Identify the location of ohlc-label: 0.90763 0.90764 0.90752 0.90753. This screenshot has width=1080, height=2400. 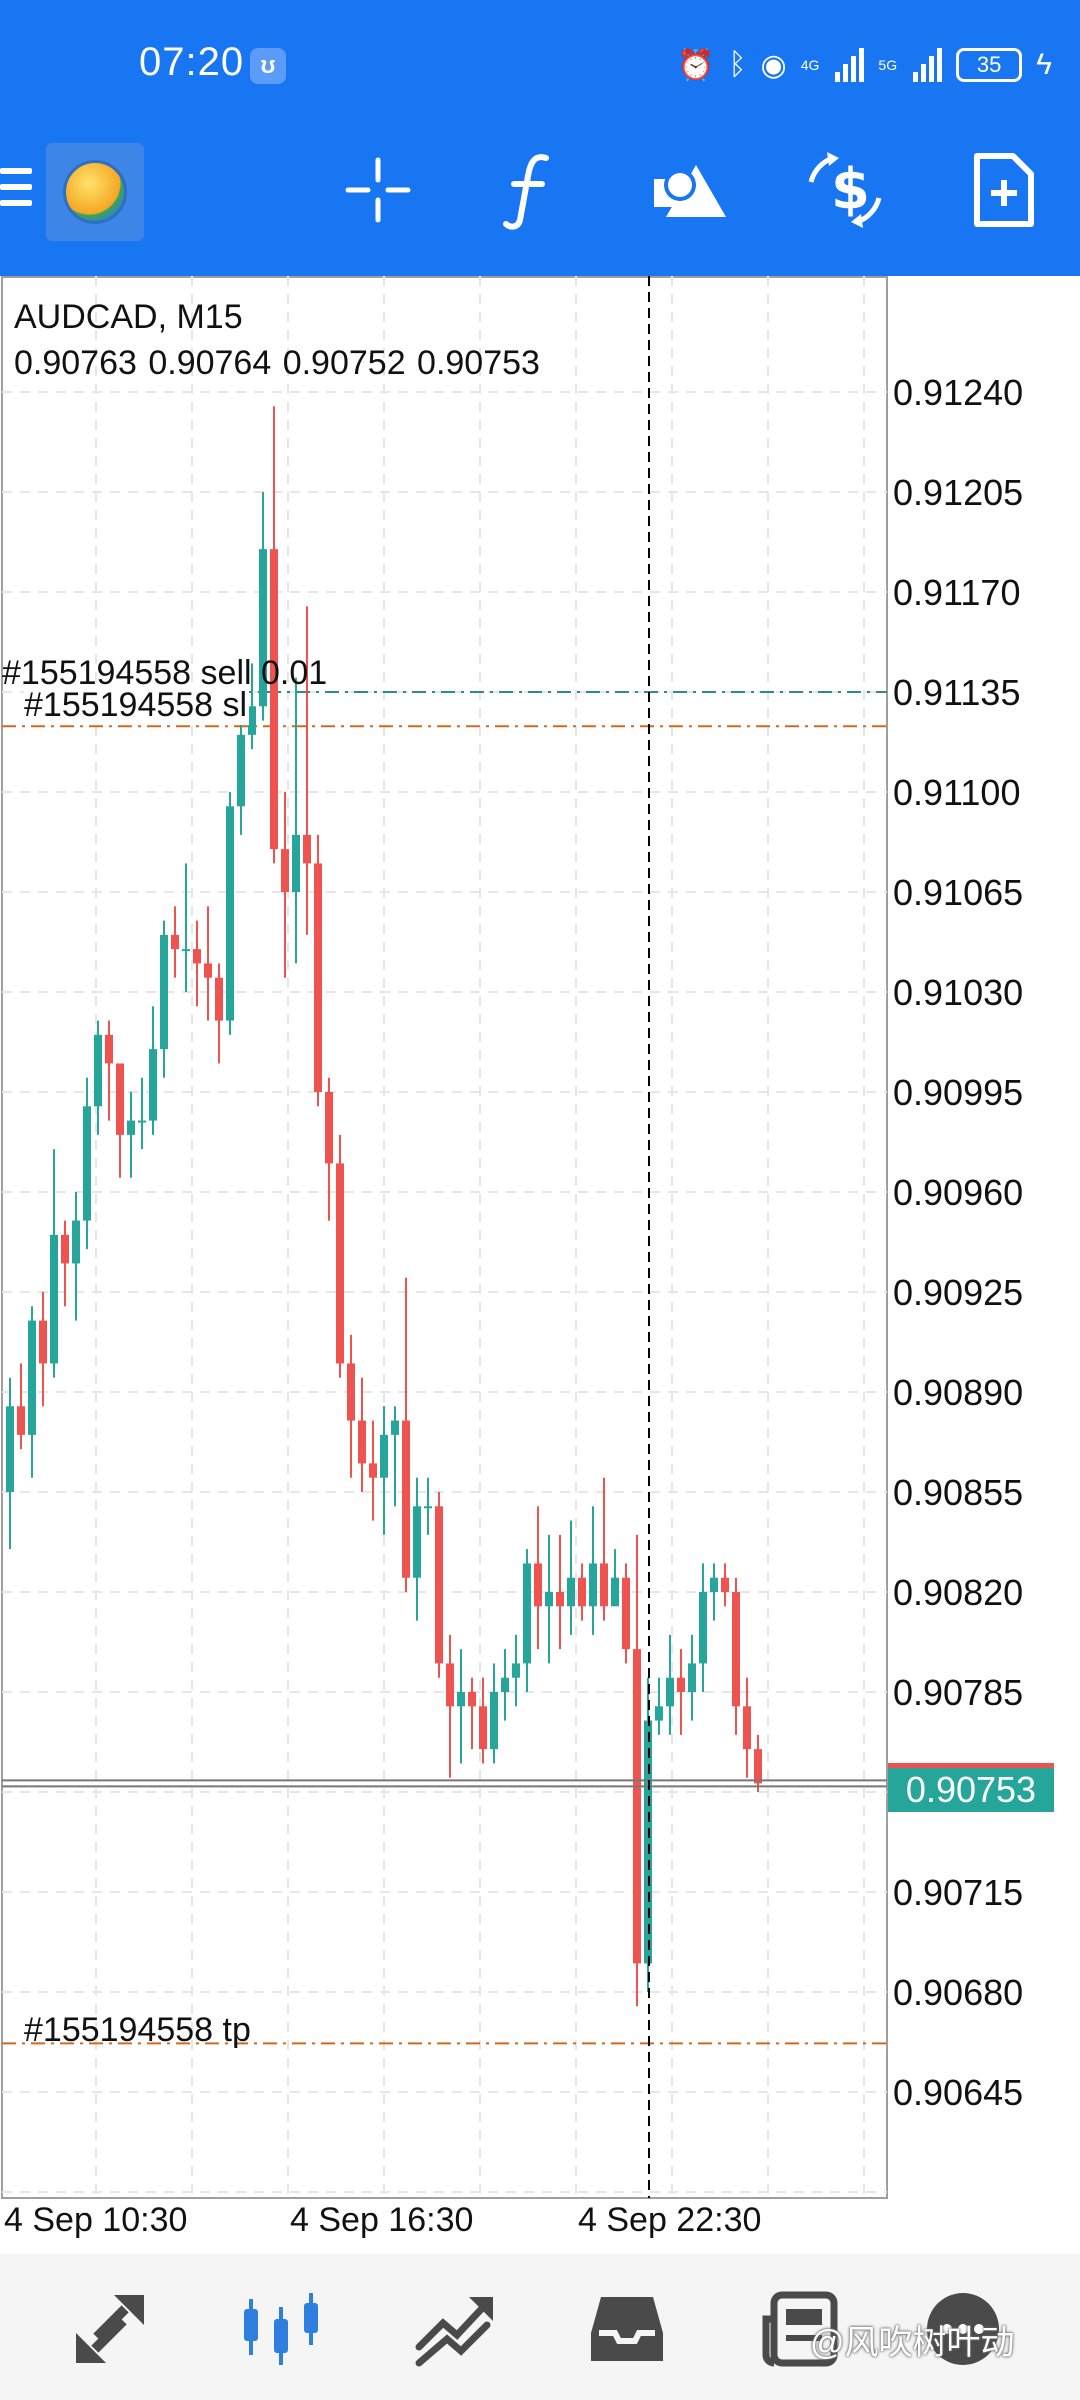
(277, 363).